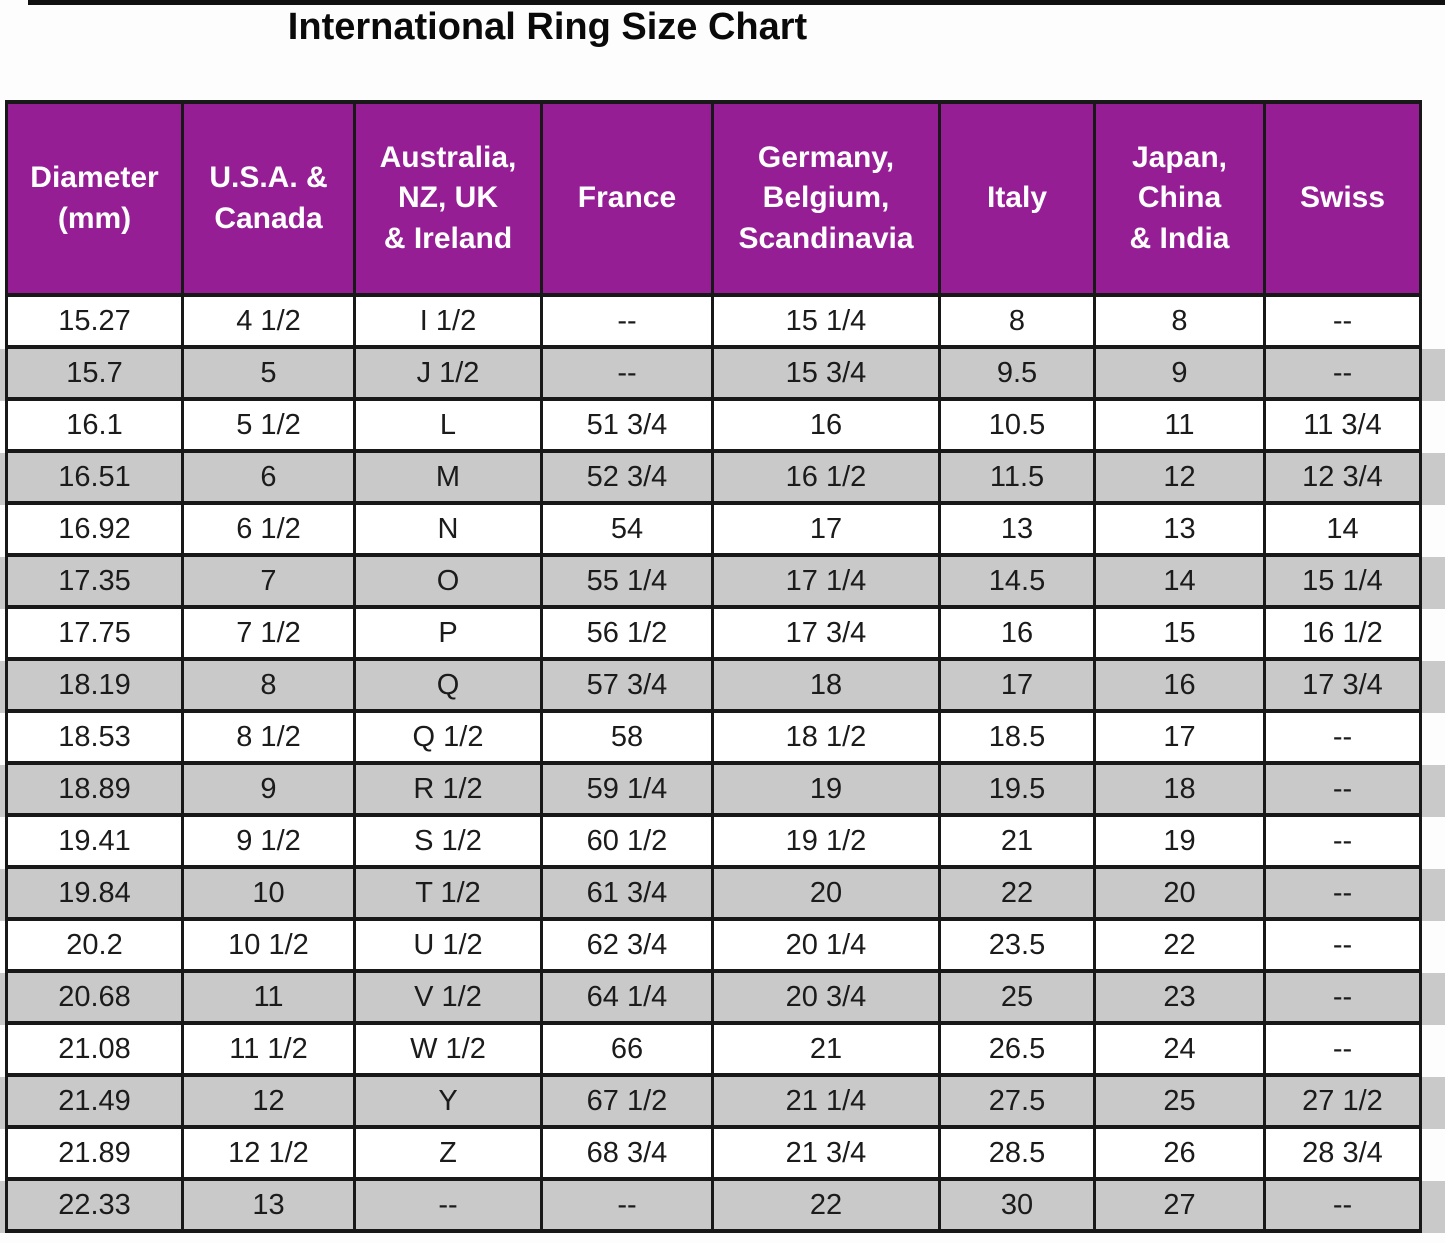  What do you see at coordinates (826, 685) in the screenshot?
I see `table-cell: 18` at bounding box center [826, 685].